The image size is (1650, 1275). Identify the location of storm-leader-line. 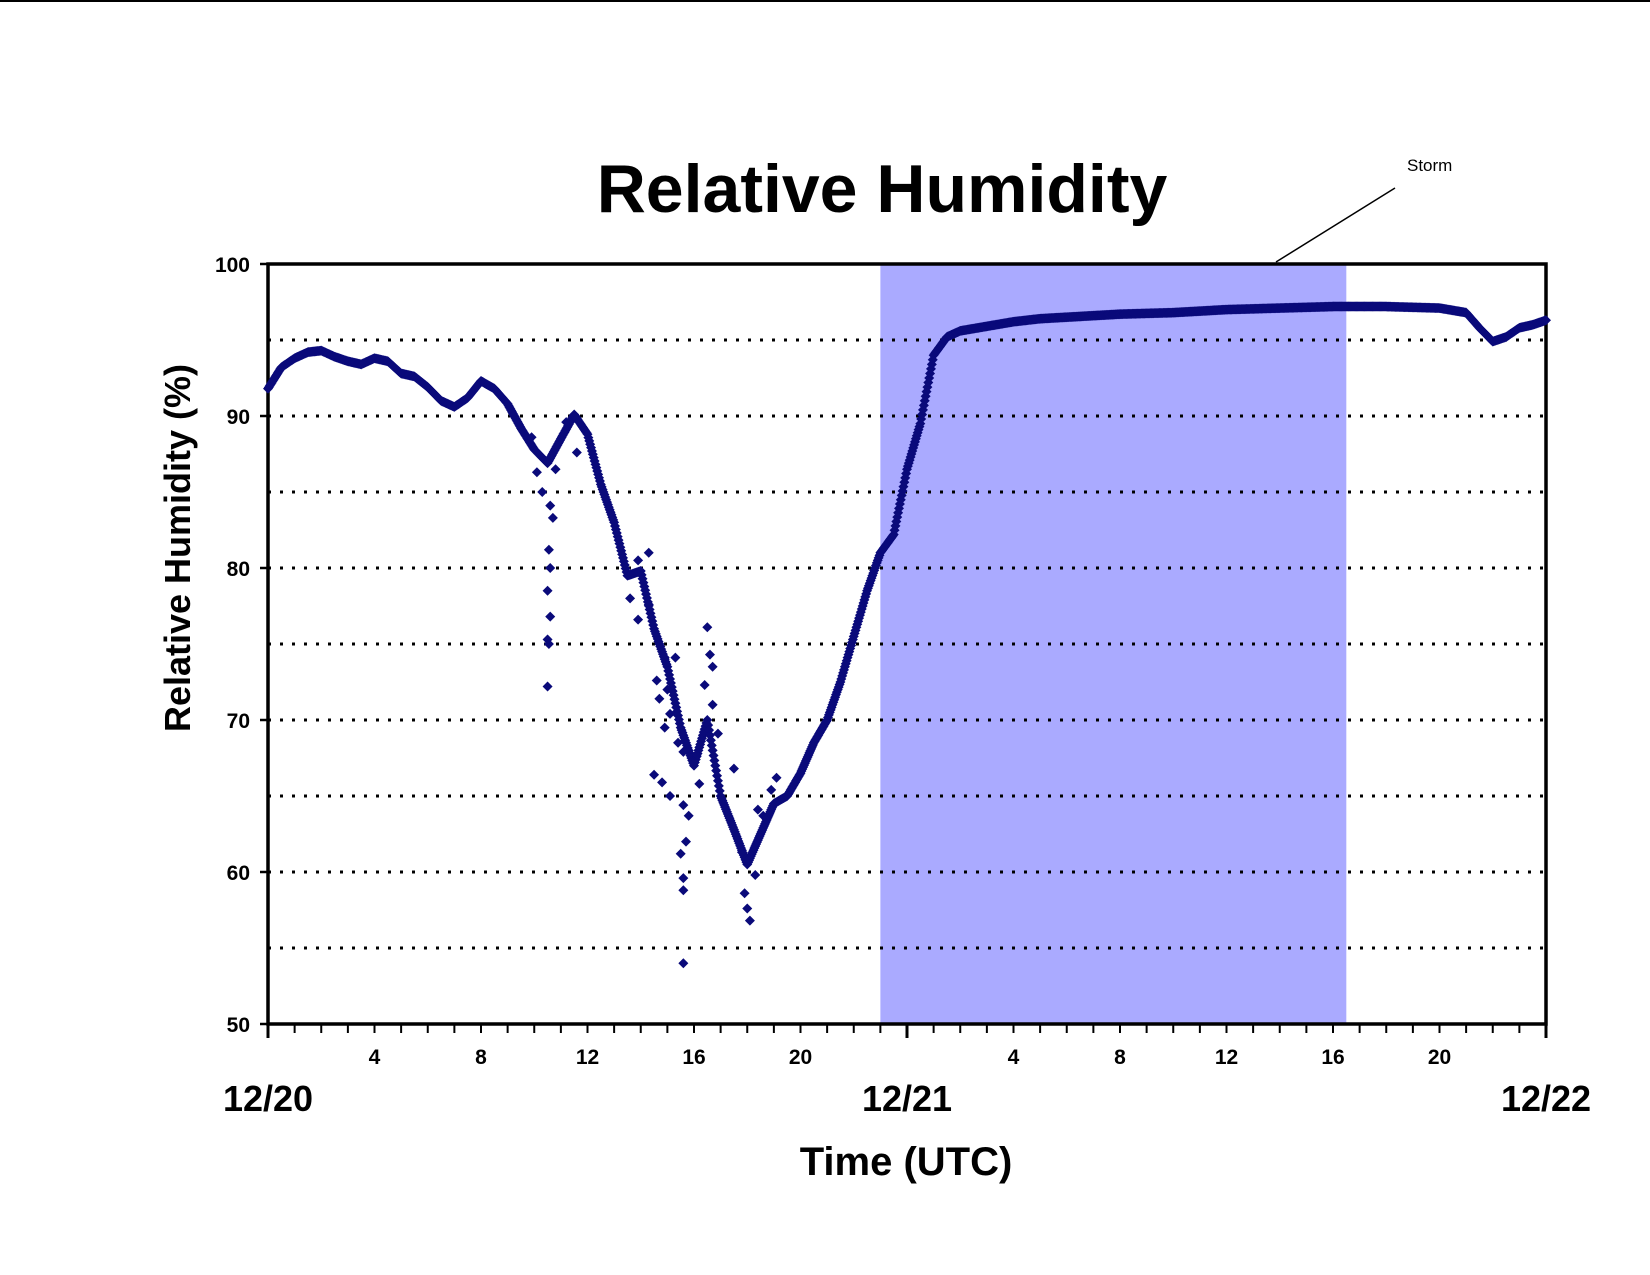
(1335, 225).